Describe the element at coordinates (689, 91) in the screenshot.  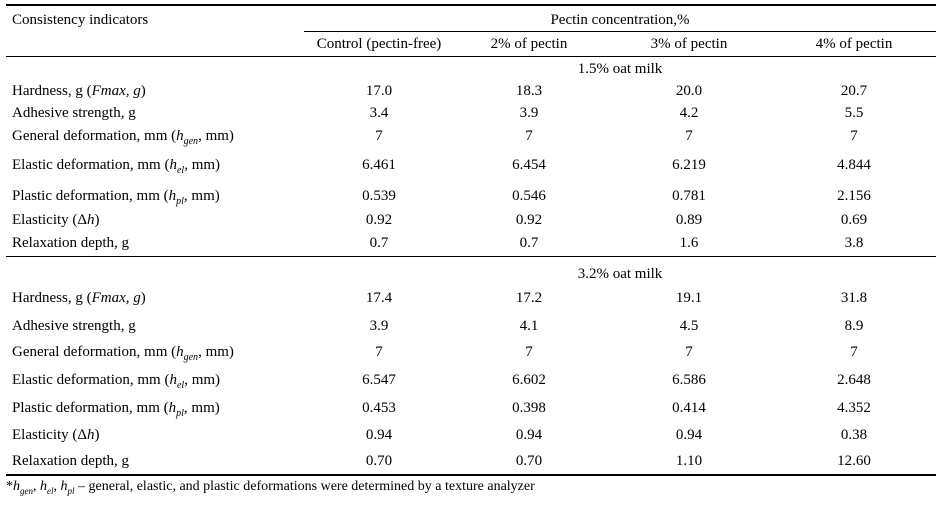
I see `cell-3-percent: 20.0` at that location.